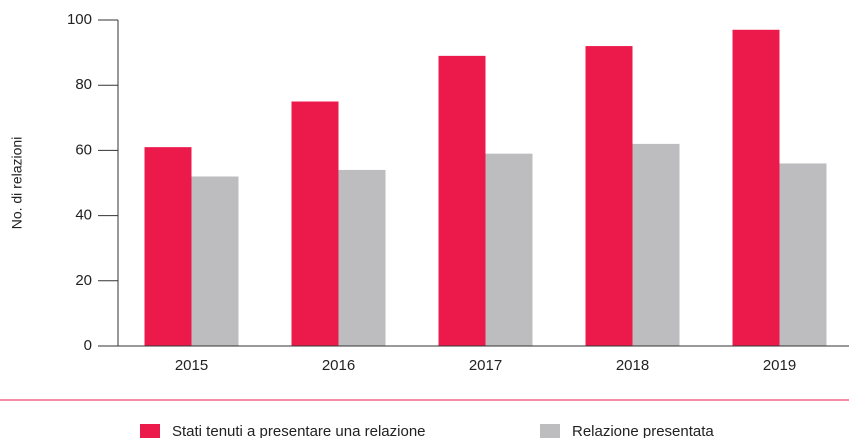 The height and width of the screenshot is (443, 849). Describe the element at coordinates (83, 149) in the screenshot. I see `y-tick-label: 60` at that location.